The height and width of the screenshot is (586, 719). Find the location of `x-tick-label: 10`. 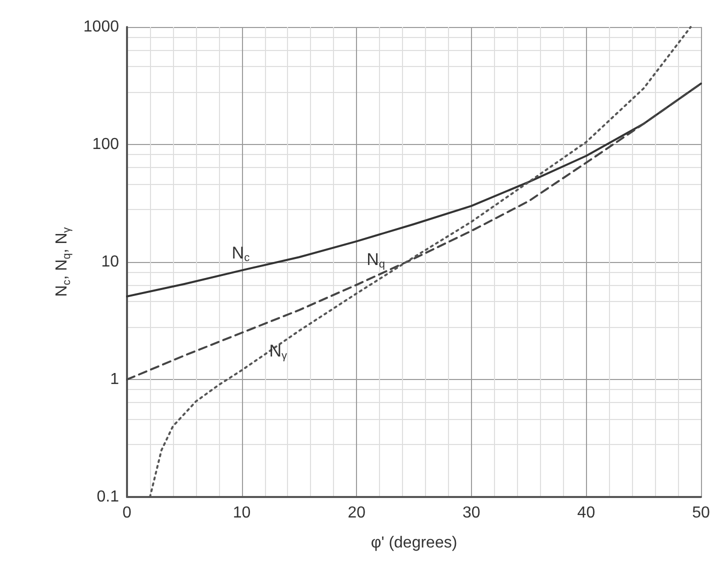

x-tick-label: 10 is located at coordinates (241, 513).